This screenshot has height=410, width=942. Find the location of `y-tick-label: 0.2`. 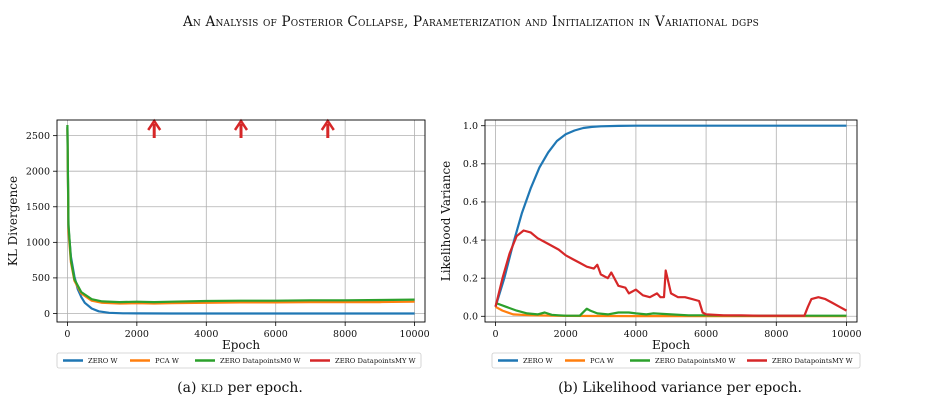

y-tick-label: 0.2 is located at coordinates (470, 278).